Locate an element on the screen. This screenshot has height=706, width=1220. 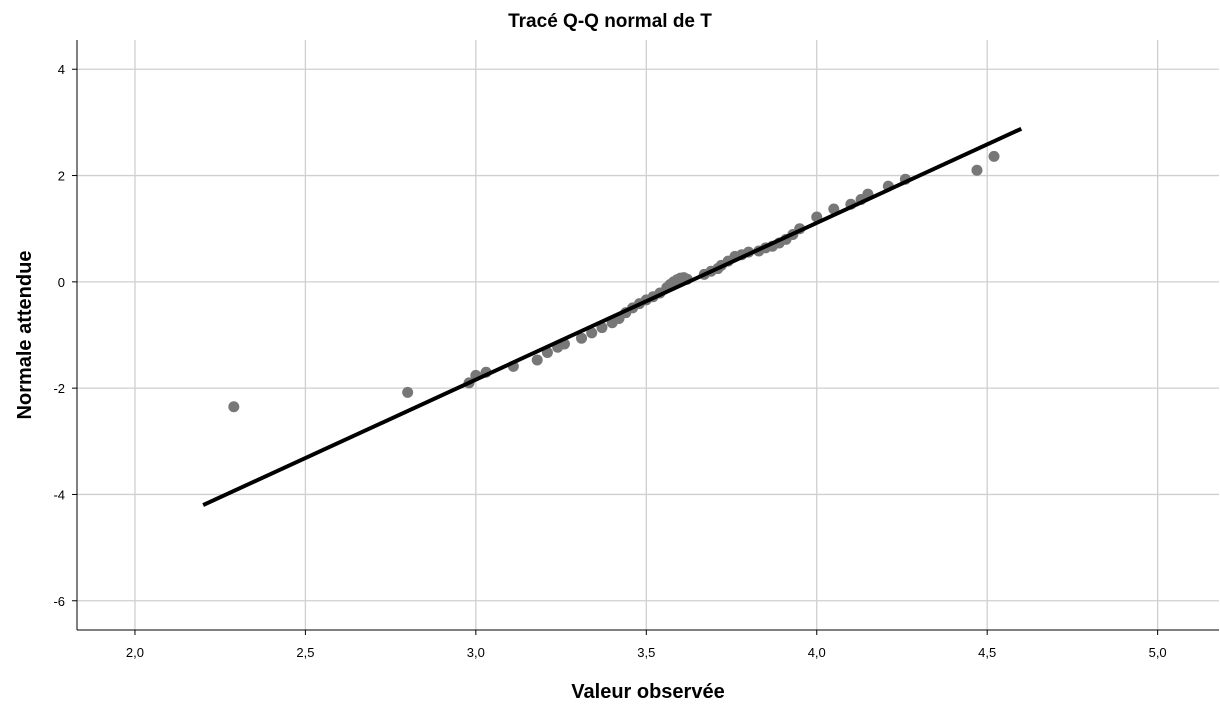
x-tick-label: 3,0 is located at coordinates (476, 652).